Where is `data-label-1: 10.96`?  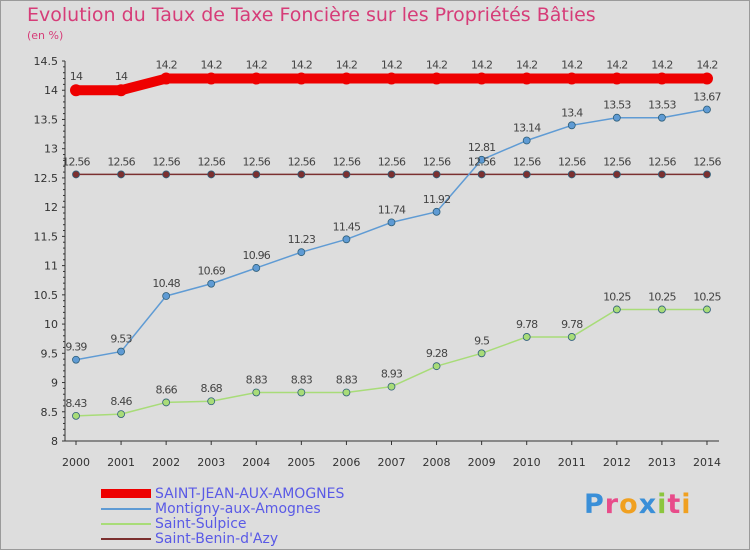
data-label-1: 10.96 is located at coordinates (257, 255).